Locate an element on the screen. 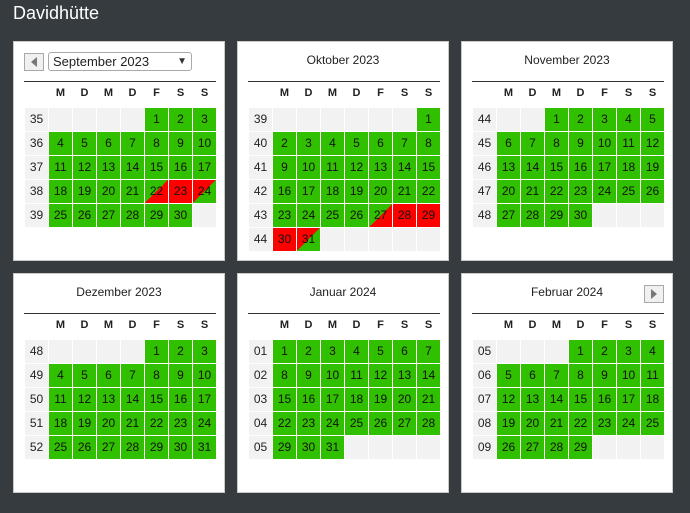 The width and height of the screenshot is (690, 513). prev-month-button is located at coordinates (34, 62).